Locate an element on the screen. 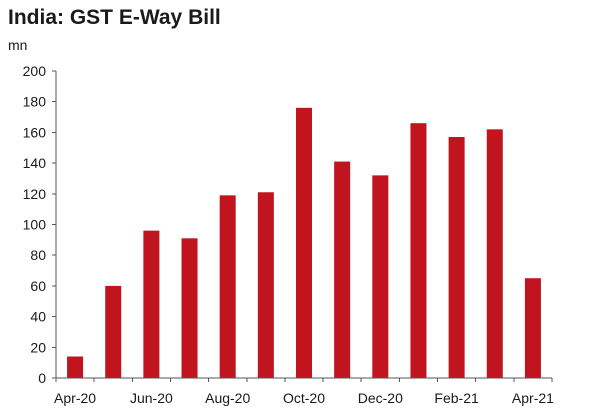 This screenshot has height=416, width=600. y-tick-label: 200 is located at coordinates (35, 71).